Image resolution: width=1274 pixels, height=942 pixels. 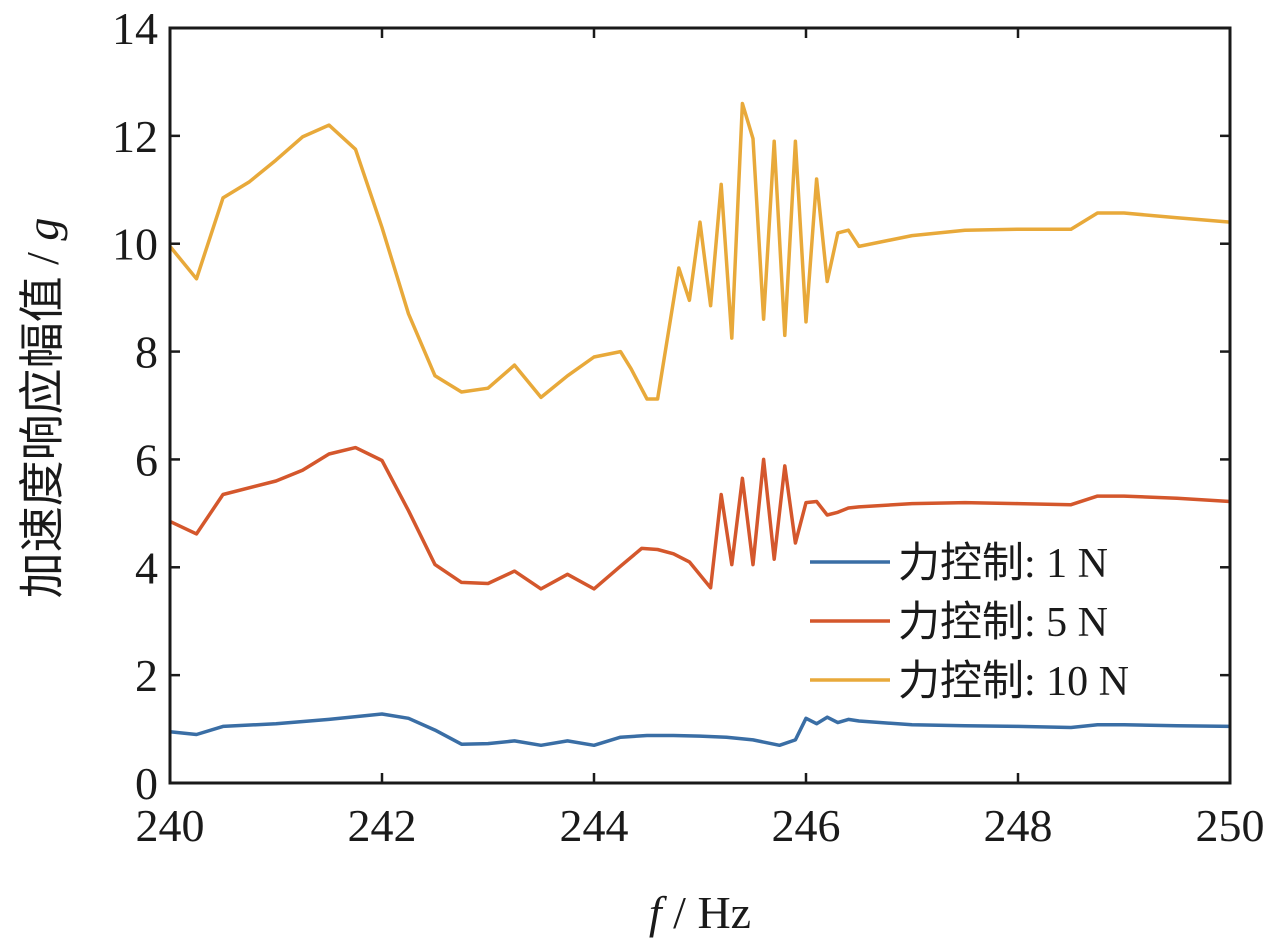 I want to click on legend: 力控制: 1 N 力控制: 5 N 力控制: 10 N, so click(x=969, y=623).